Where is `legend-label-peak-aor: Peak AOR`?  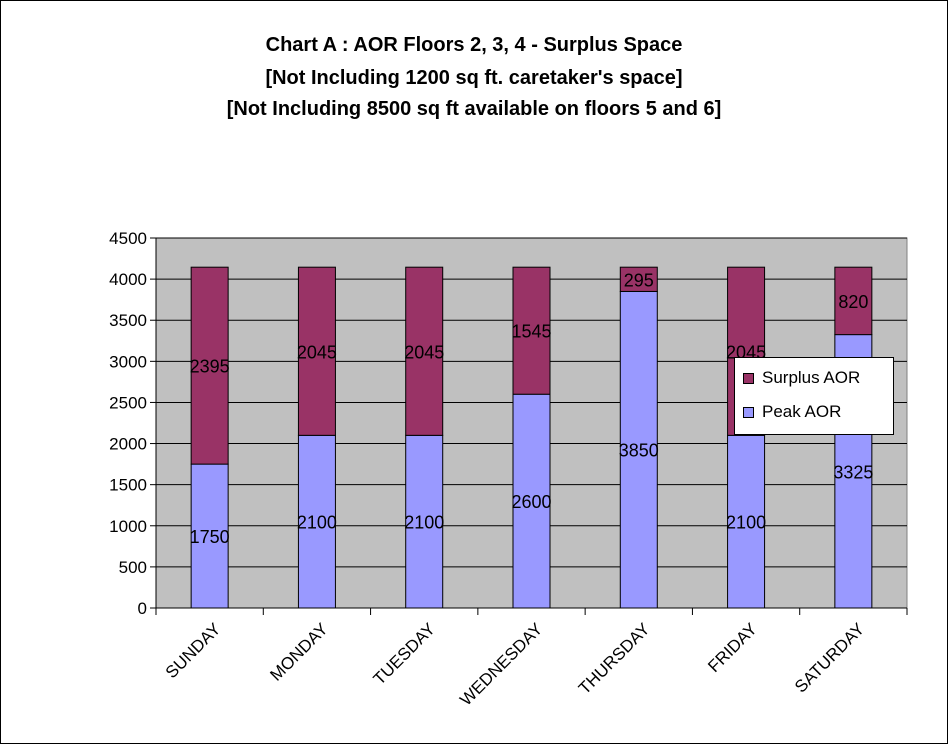
legend-label-peak-aor: Peak AOR is located at coordinates (802, 411).